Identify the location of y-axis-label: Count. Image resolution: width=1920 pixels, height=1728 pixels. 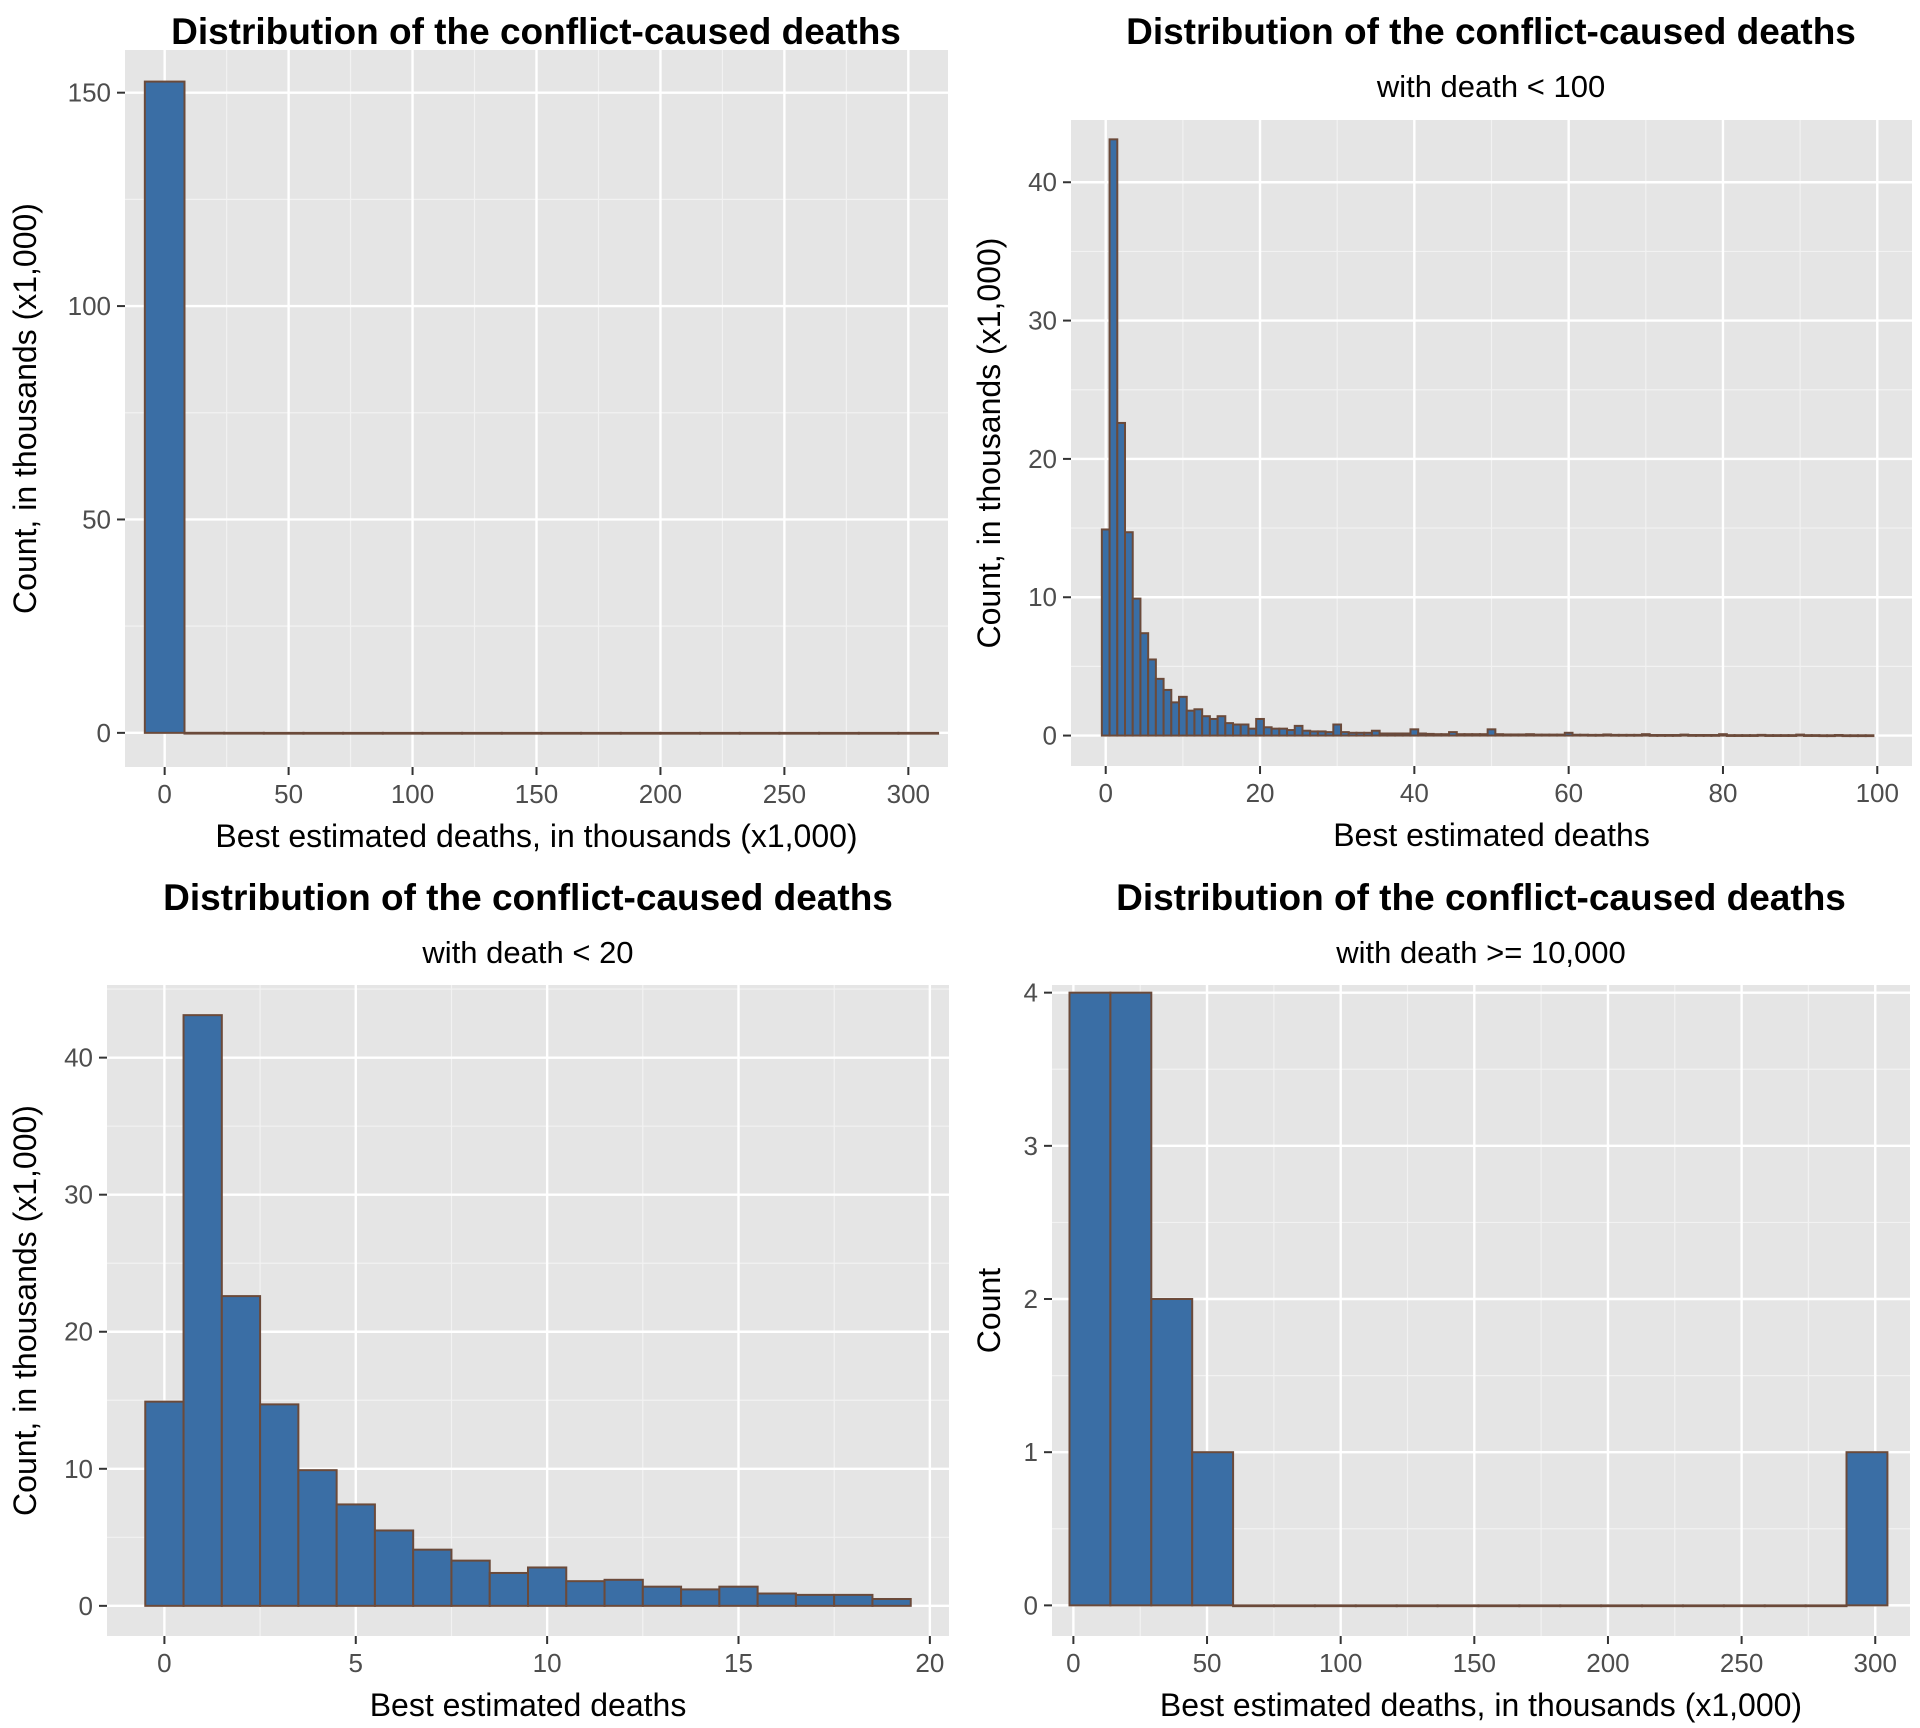
(989, 1311).